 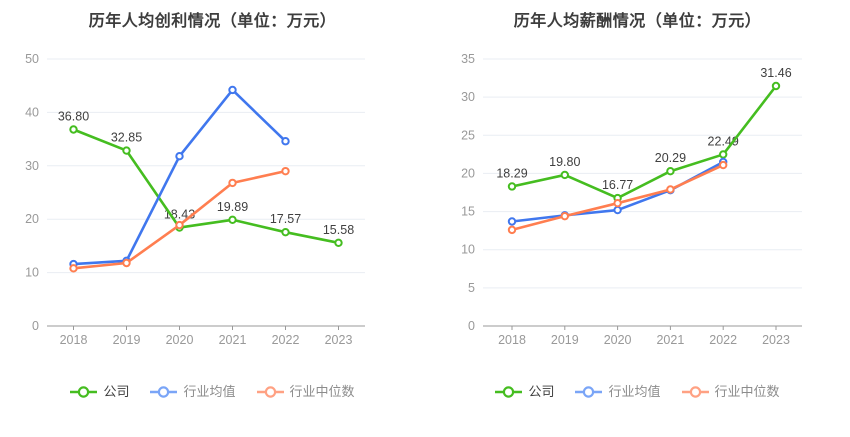 What do you see at coordinates (232, 207) in the screenshot?
I see `data-label: 19.89` at bounding box center [232, 207].